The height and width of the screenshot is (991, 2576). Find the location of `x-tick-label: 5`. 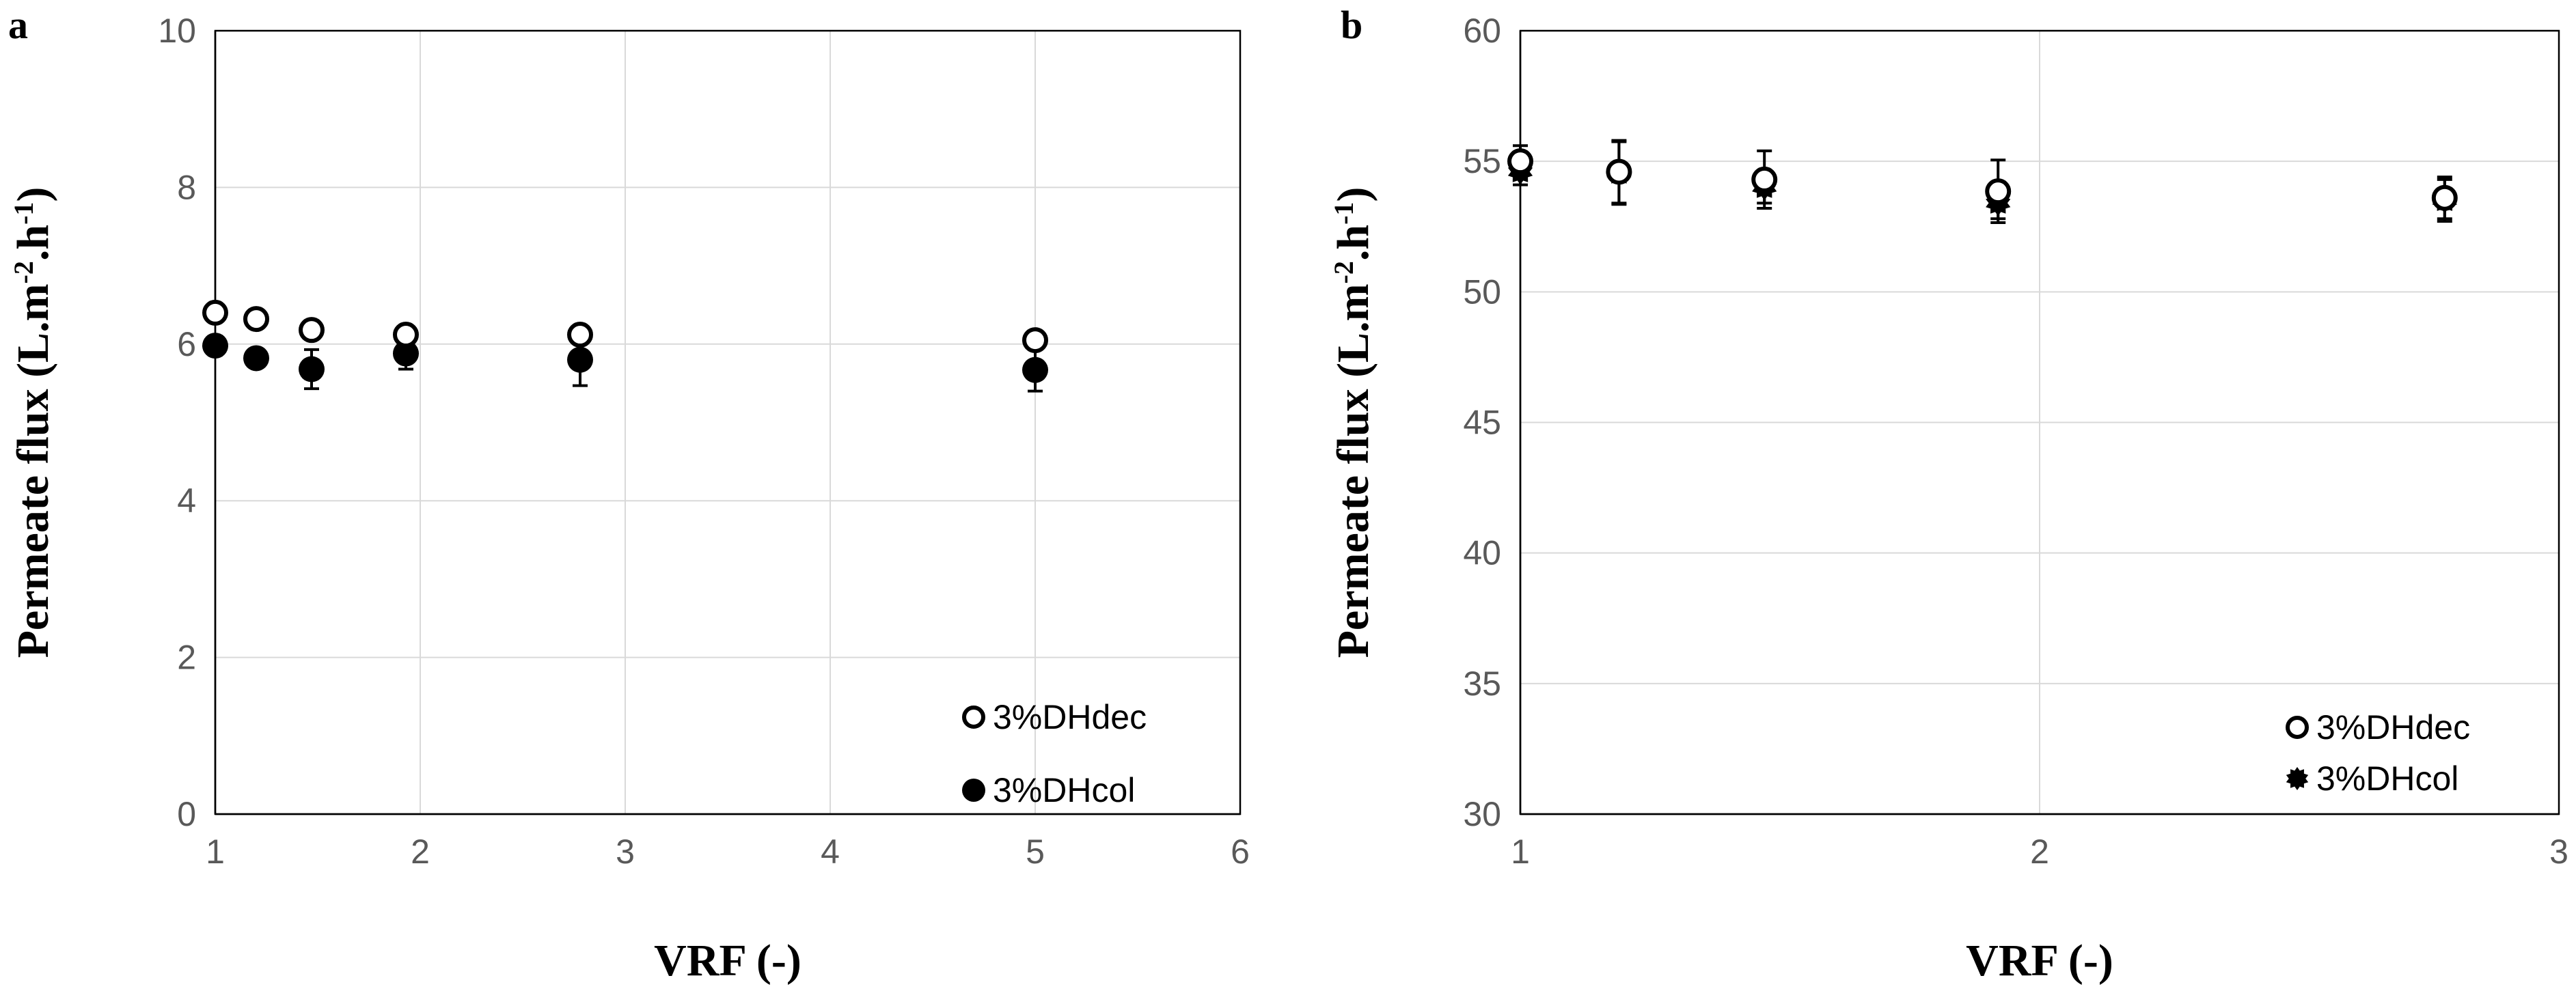

x-tick-label: 5 is located at coordinates (1035, 852).